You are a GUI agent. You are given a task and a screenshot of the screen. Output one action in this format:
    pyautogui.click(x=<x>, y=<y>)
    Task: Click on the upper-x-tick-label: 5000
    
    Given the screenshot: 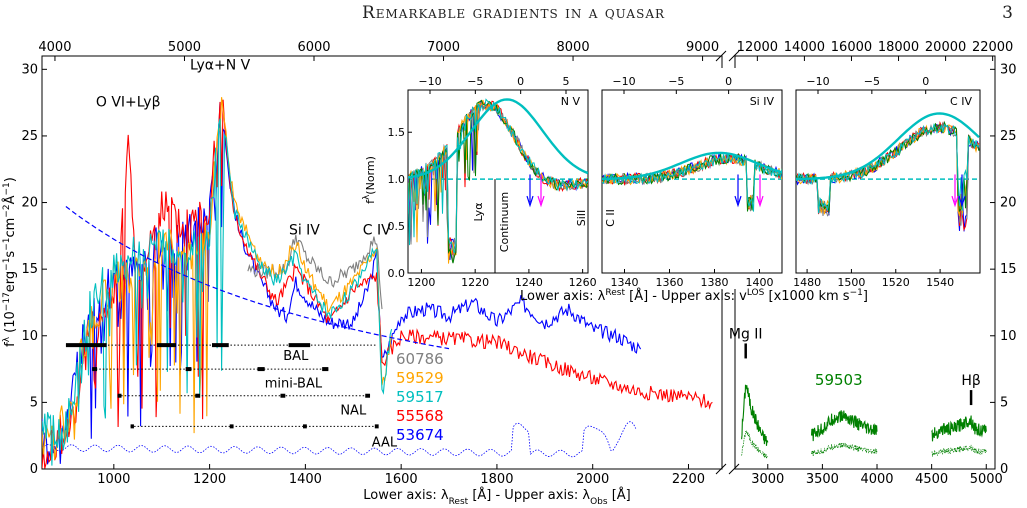 What is the action you would take?
    pyautogui.click(x=184, y=47)
    